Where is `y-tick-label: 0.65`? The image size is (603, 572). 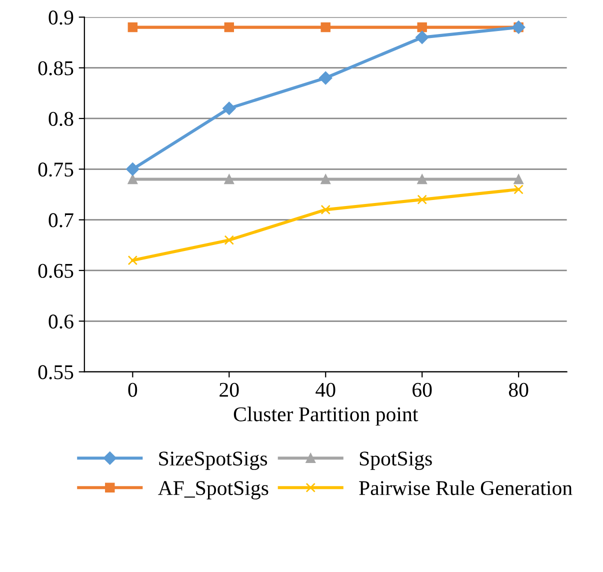
y-tick-label: 0.65 is located at coordinates (56, 271).